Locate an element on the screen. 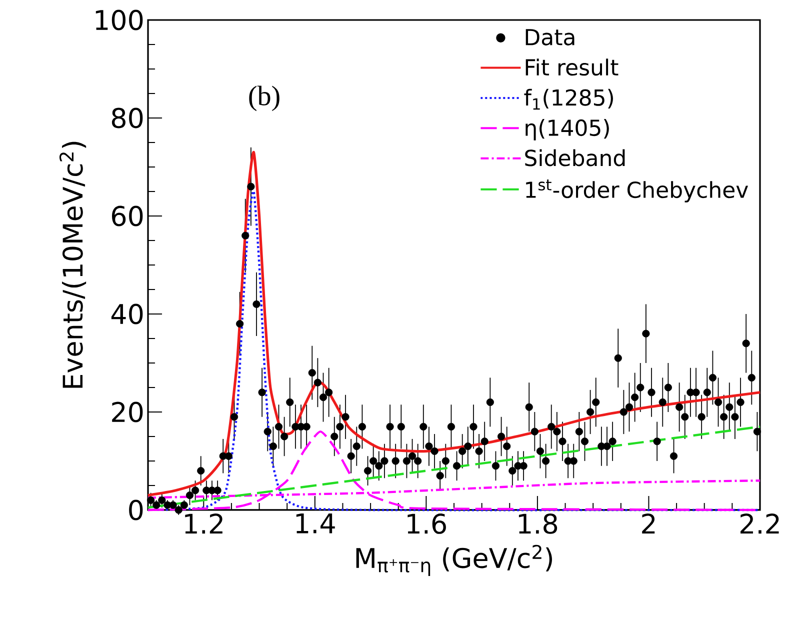  annotation: (b) is located at coordinates (264, 99).